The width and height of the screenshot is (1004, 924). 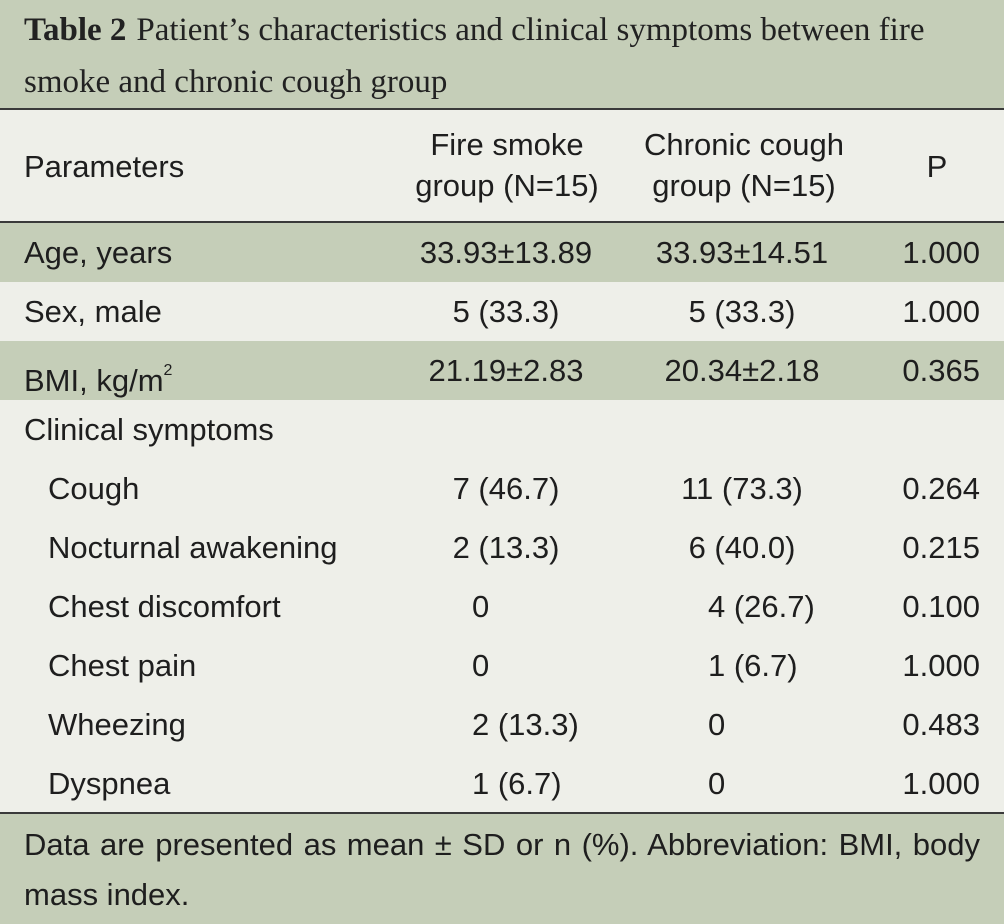 I want to click on header-fire-line2: group (N=15), so click(x=507, y=185).